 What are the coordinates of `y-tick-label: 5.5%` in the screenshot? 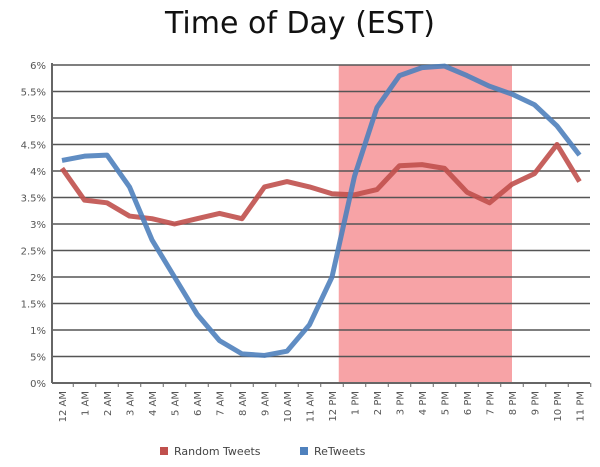 It's located at (33, 93).